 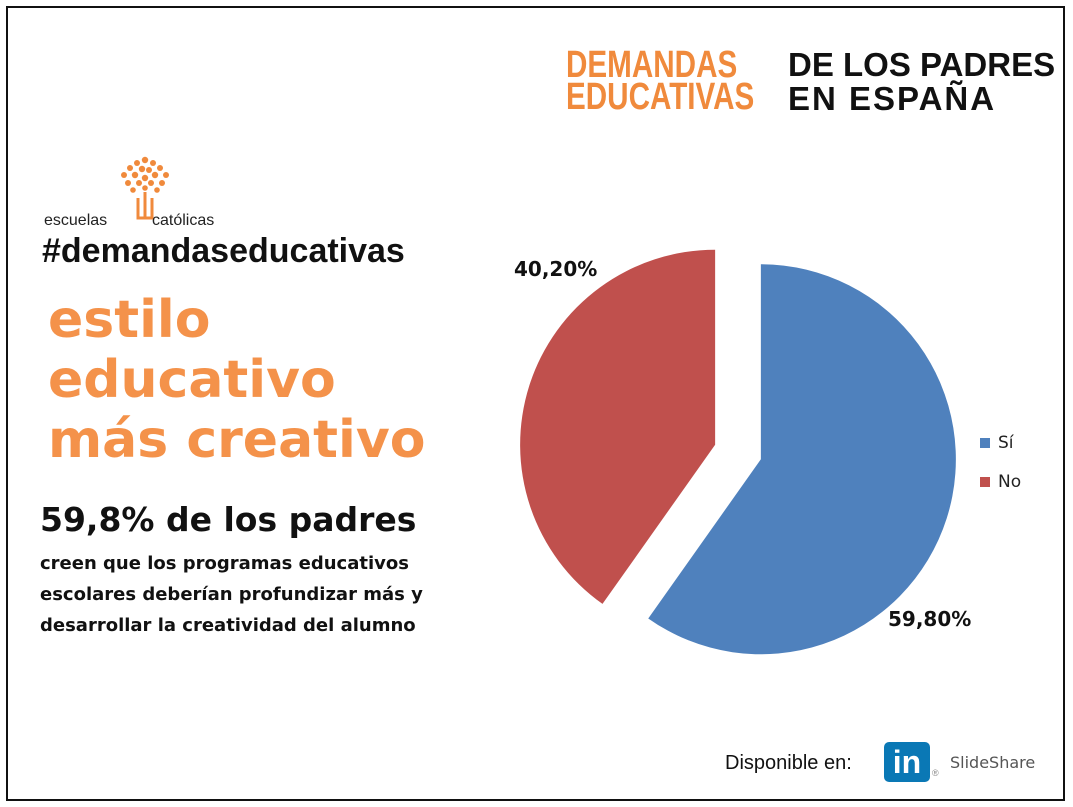 What do you see at coordinates (231, 594) in the screenshot?
I see `description-line-2: escolares deberían profundizar más y` at bounding box center [231, 594].